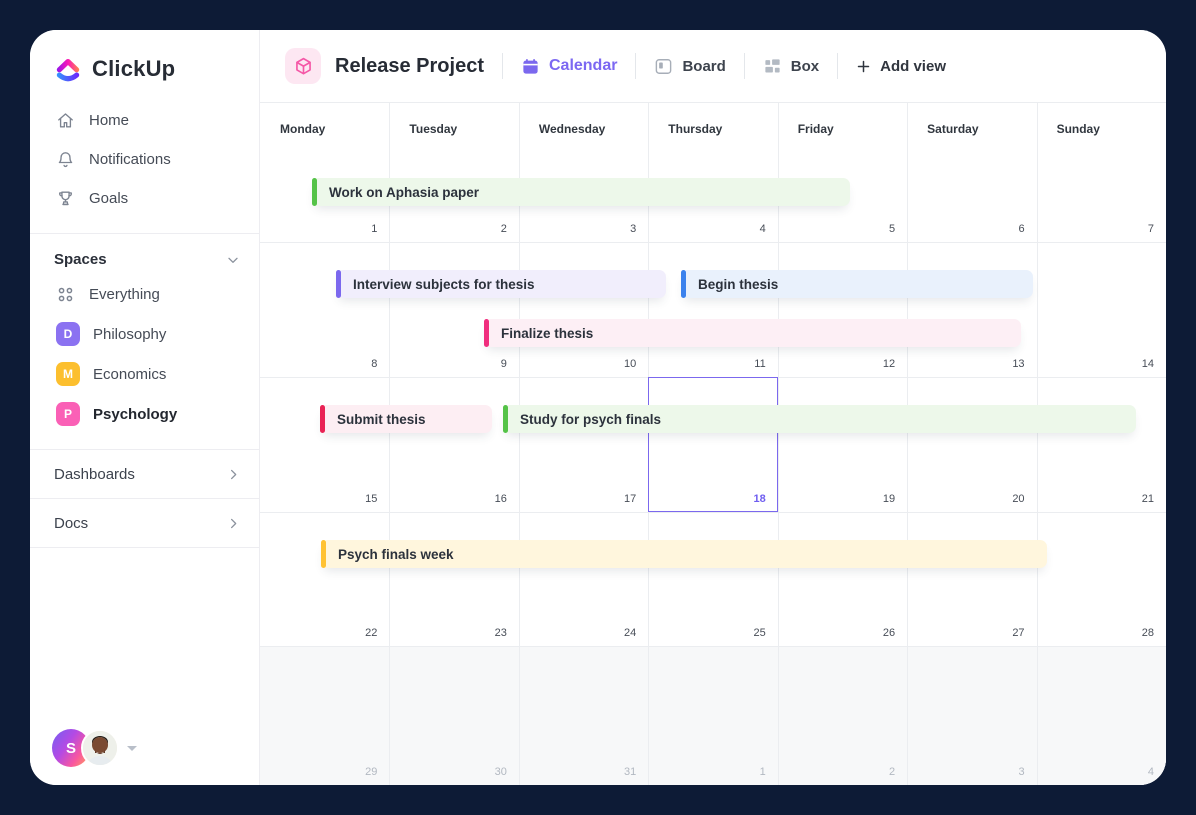 This screenshot has width=1196, height=815. What do you see at coordinates (65, 120) in the screenshot?
I see `home-icon` at bounding box center [65, 120].